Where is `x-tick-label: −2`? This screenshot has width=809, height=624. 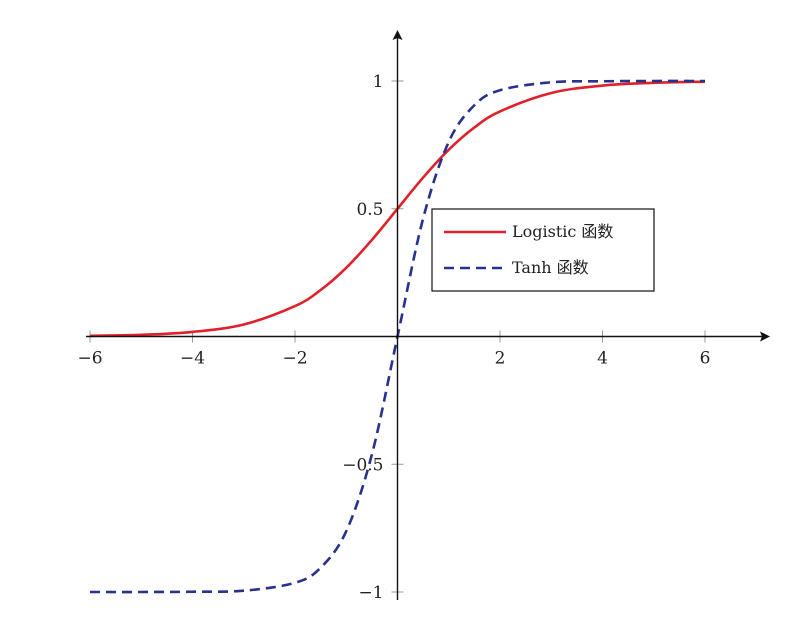
x-tick-label: −2 is located at coordinates (294, 359).